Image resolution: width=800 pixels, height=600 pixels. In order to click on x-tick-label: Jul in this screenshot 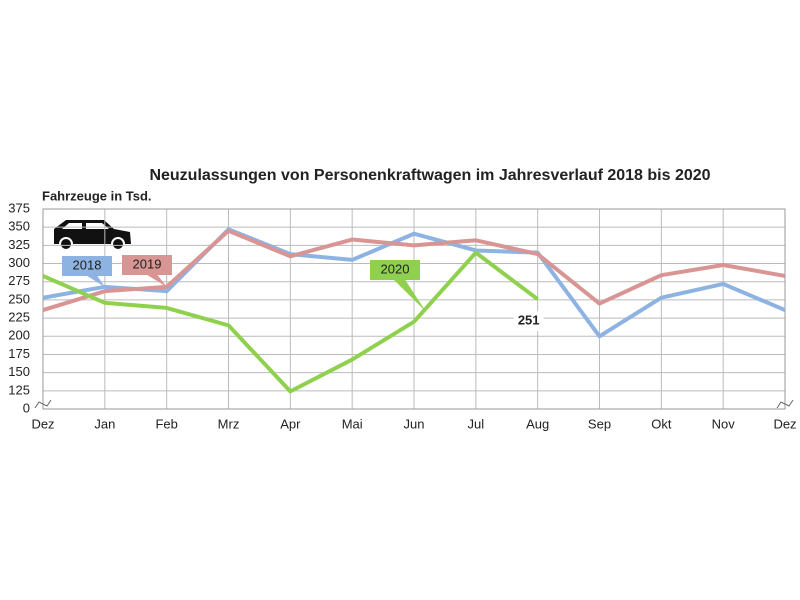, I will do `click(476, 423)`.